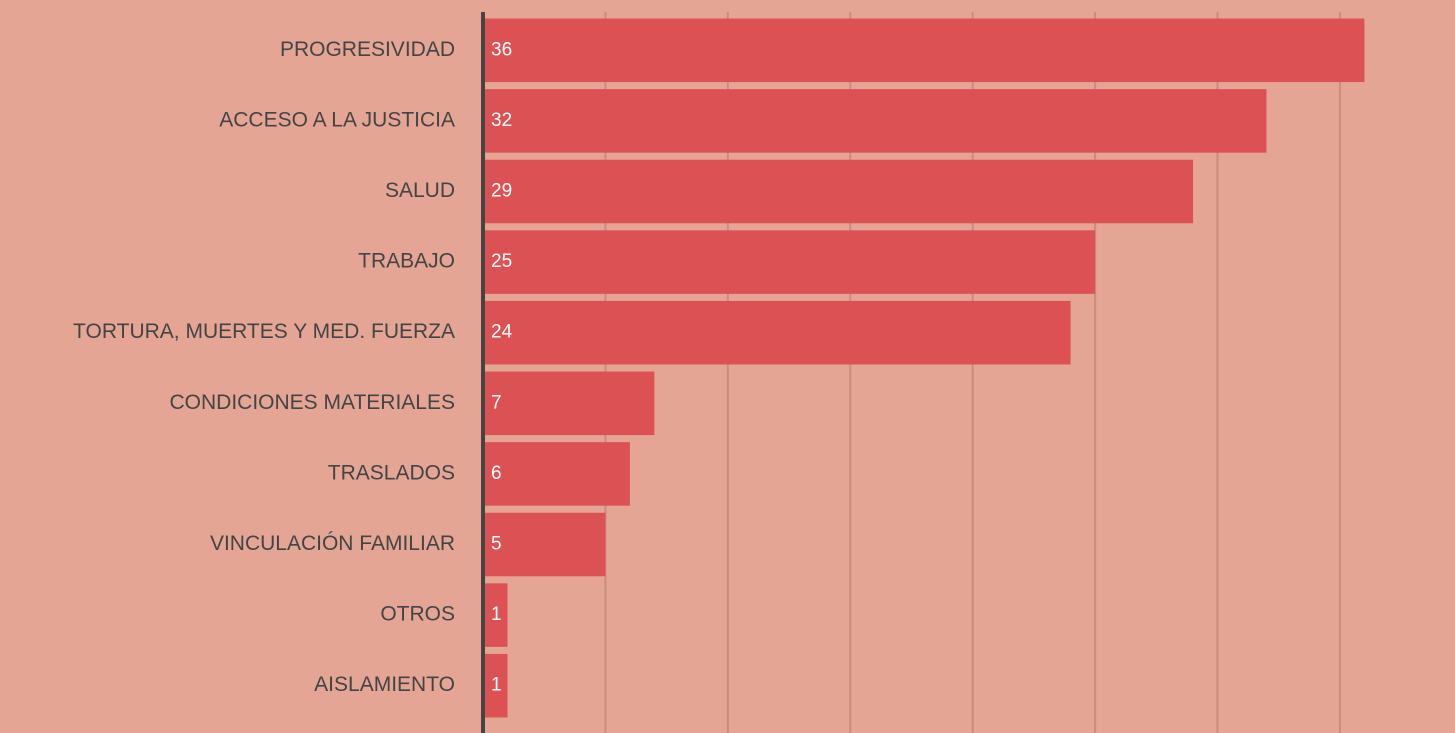  I want to click on y-tick-label: PROGRESIVIDAD, so click(367, 49).